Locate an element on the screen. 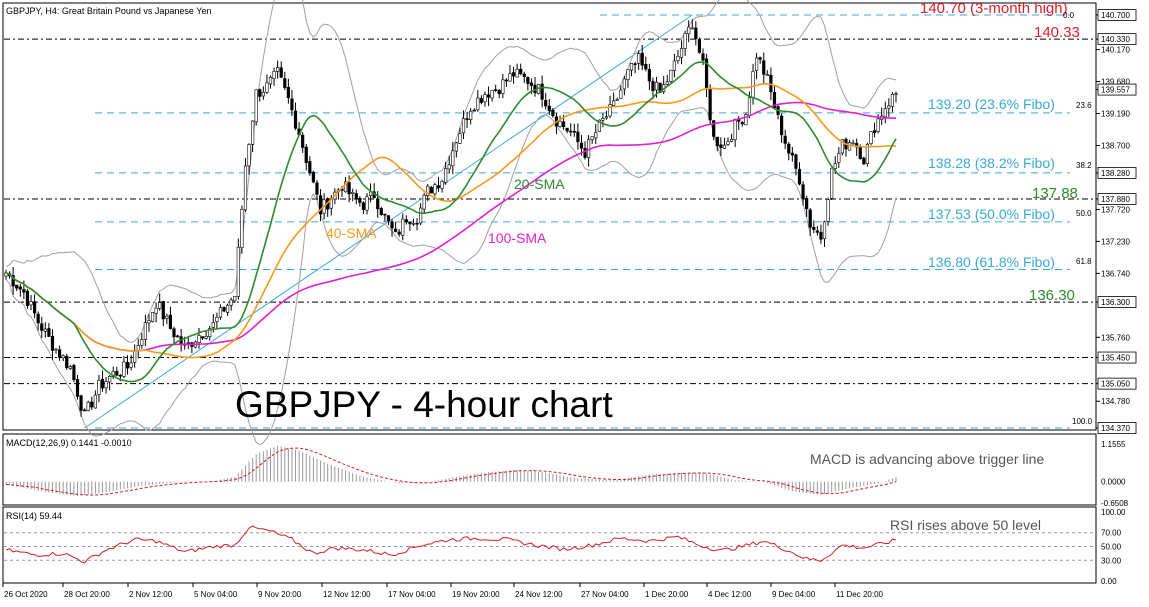 The width and height of the screenshot is (1149, 607). macd-axis-label: -0.6508 is located at coordinates (1115, 503).